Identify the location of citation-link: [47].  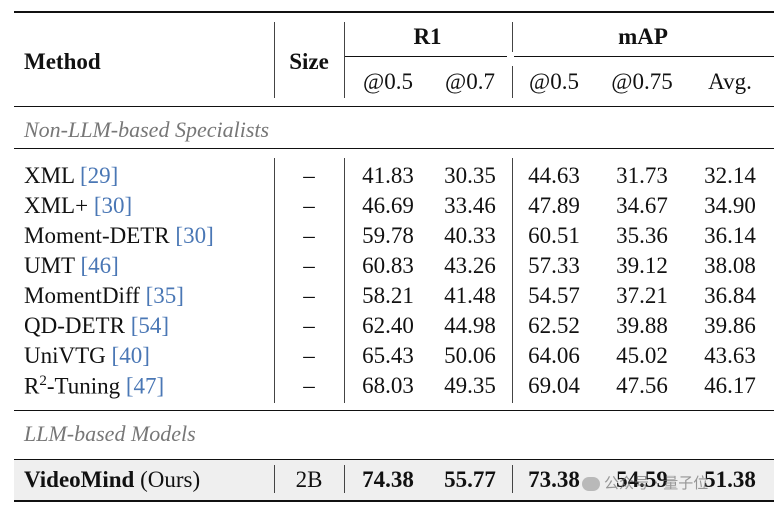
(145, 386).